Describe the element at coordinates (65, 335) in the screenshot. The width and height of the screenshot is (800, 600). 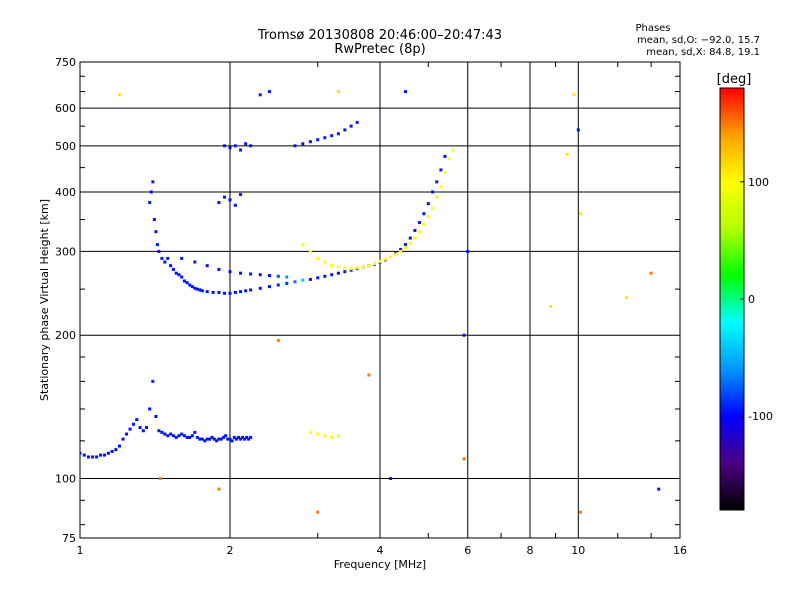
I see `y-tick-label: 200` at that location.